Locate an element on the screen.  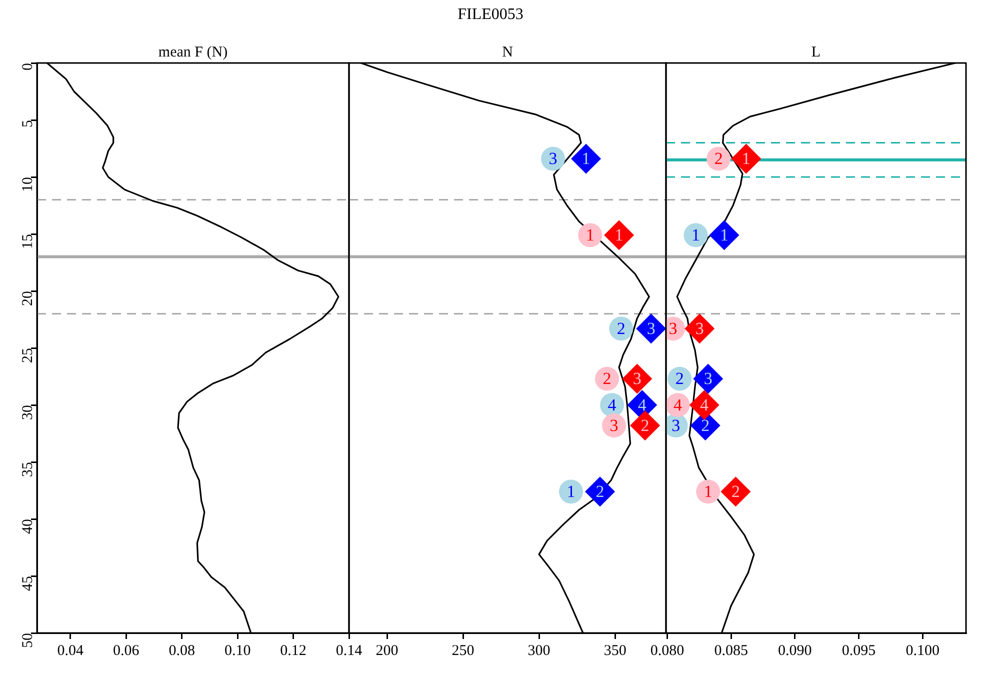
x-tick-label: 0.100 is located at coordinates (923, 650).